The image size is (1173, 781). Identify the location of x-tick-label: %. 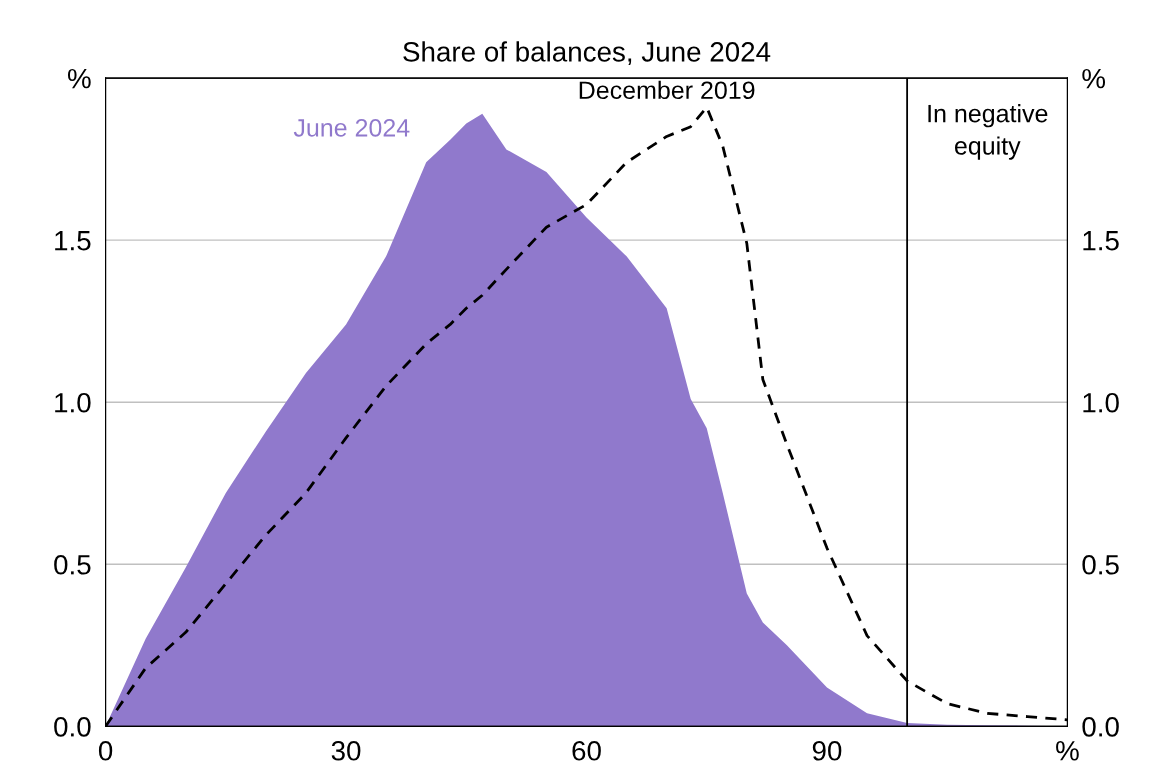
(1067, 751).